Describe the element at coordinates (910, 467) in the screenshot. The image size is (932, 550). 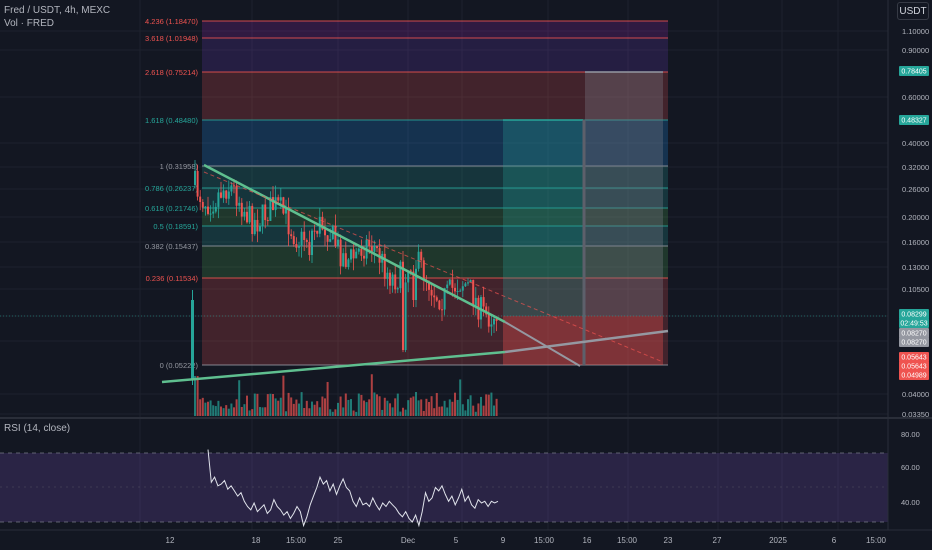
I see `rsi-tick-label: 60.00` at that location.